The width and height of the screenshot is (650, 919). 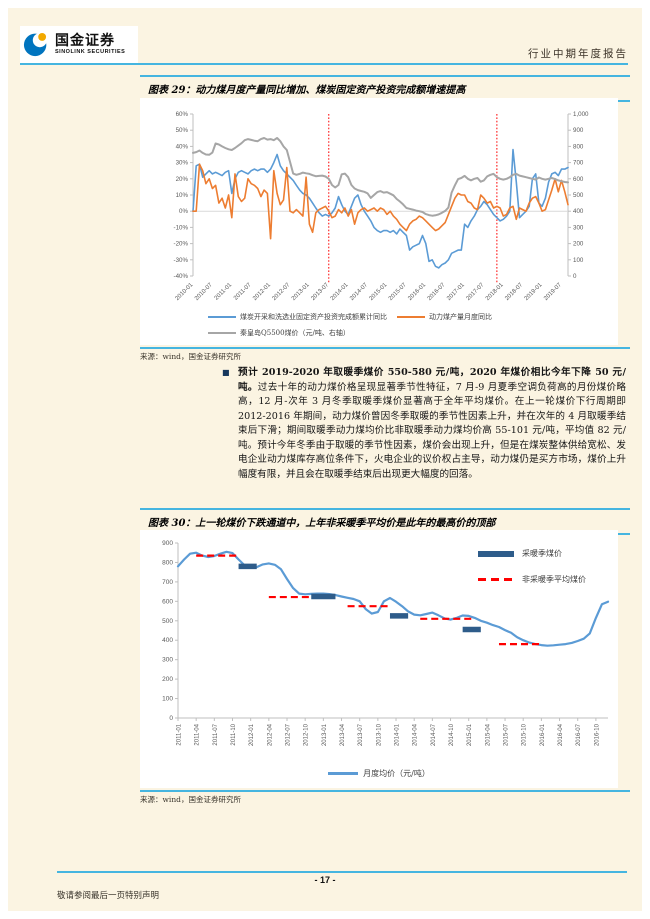 What do you see at coordinates (185, 292) in the screenshot?
I see `svg-text: 2010-01` at bounding box center [185, 292].